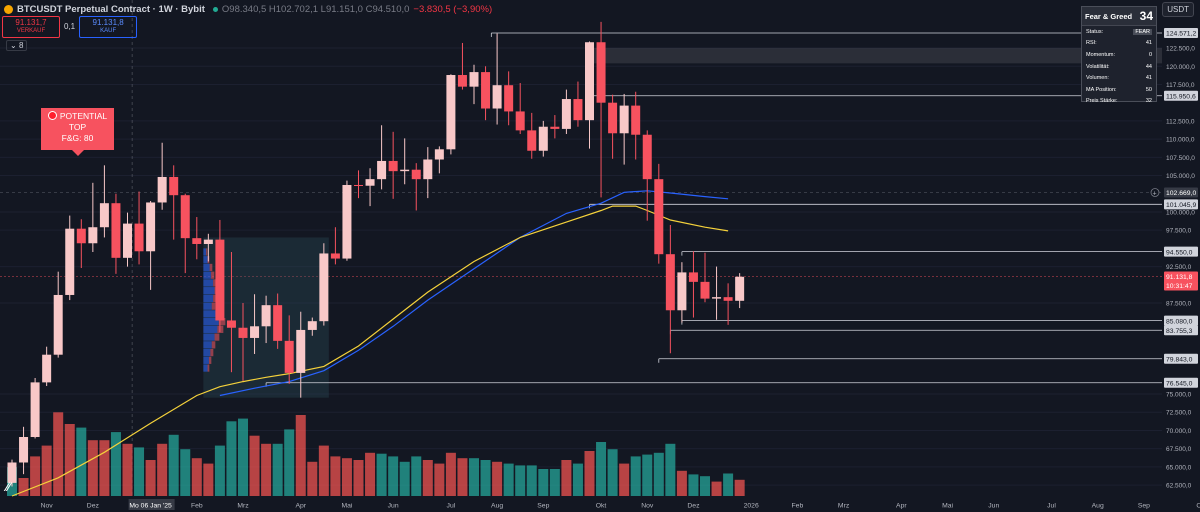 The image size is (1200, 512). Describe the element at coordinates (600, 504) in the screenshot. I see `time-axis-bg` at that location.